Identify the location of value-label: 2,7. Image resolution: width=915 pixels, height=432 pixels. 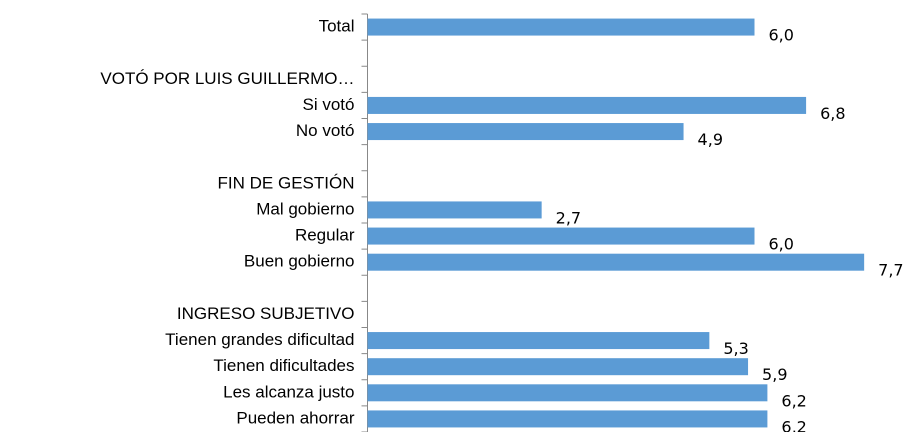
(568, 217).